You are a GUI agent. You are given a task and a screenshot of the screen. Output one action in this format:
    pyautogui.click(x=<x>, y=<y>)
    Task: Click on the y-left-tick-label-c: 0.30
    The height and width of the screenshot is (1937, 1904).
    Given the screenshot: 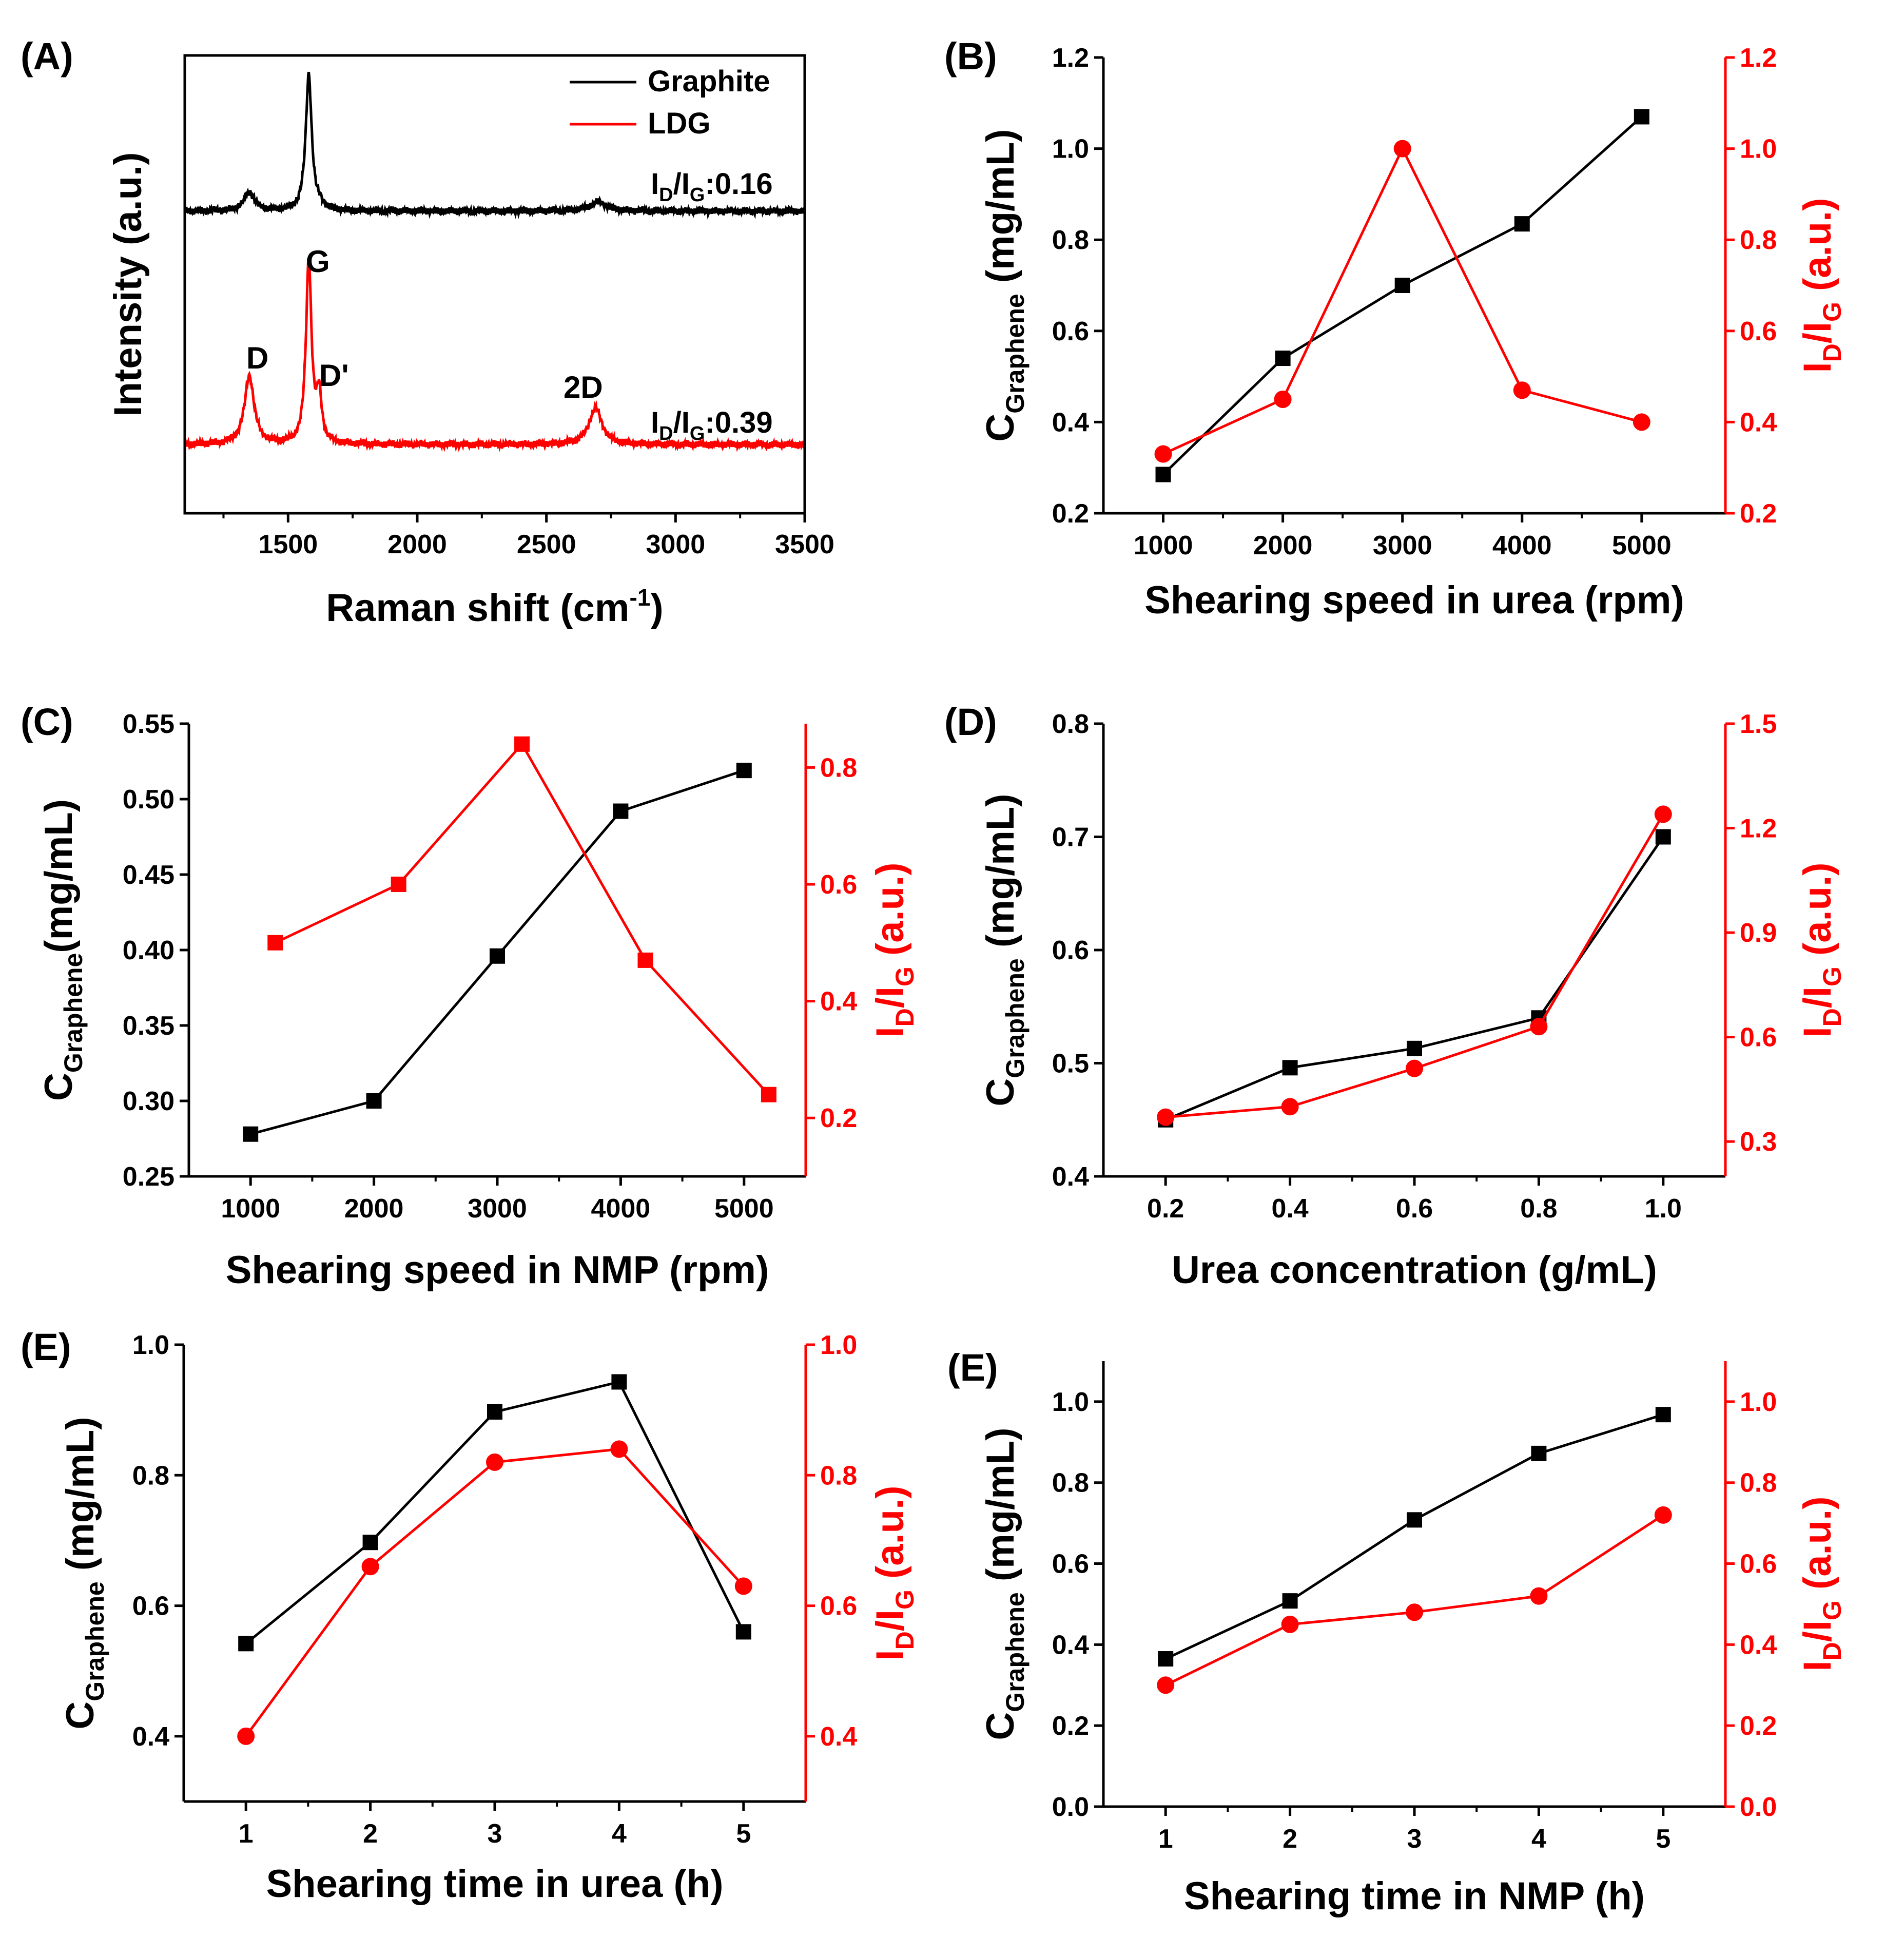 What is the action you would take?
    pyautogui.click(x=148, y=1101)
    